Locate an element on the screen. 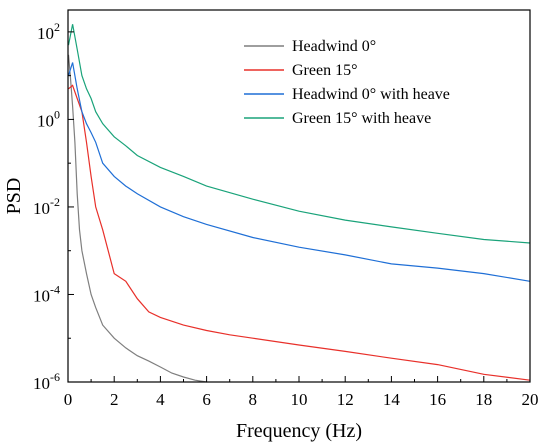 This screenshot has height=448, width=550. x-axis-title: Frequency (Hz) is located at coordinates (299, 431).